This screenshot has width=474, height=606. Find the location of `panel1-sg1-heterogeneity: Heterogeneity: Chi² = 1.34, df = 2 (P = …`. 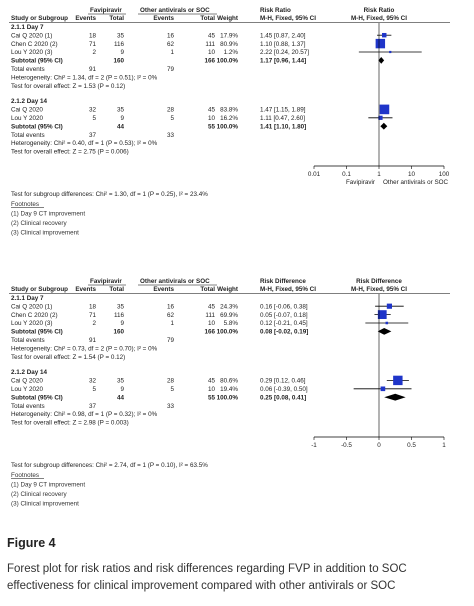

panel1-sg1-heterogeneity: Heterogeneity: Chi² = 1.34, df = 2 (P = … is located at coordinates (84, 77).